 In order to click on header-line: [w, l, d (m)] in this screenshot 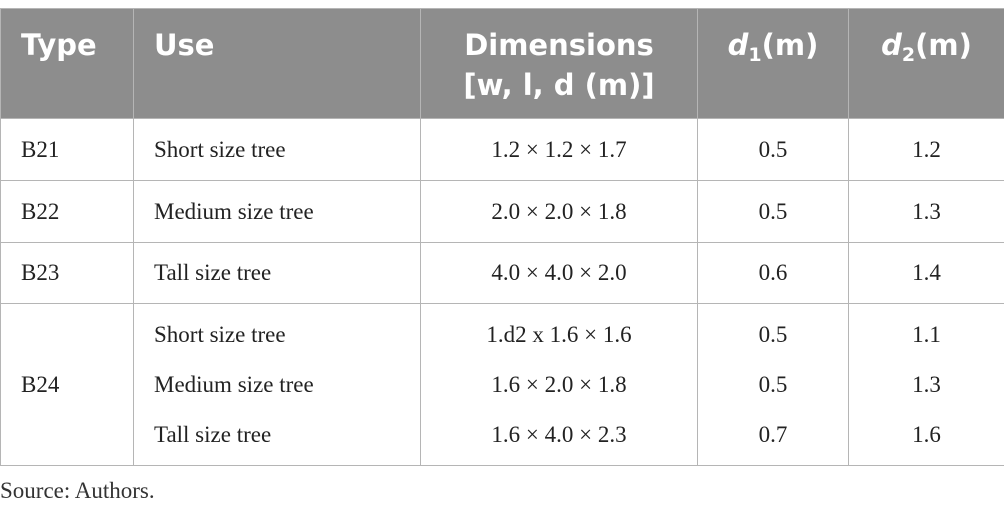, I will do `click(559, 85)`.